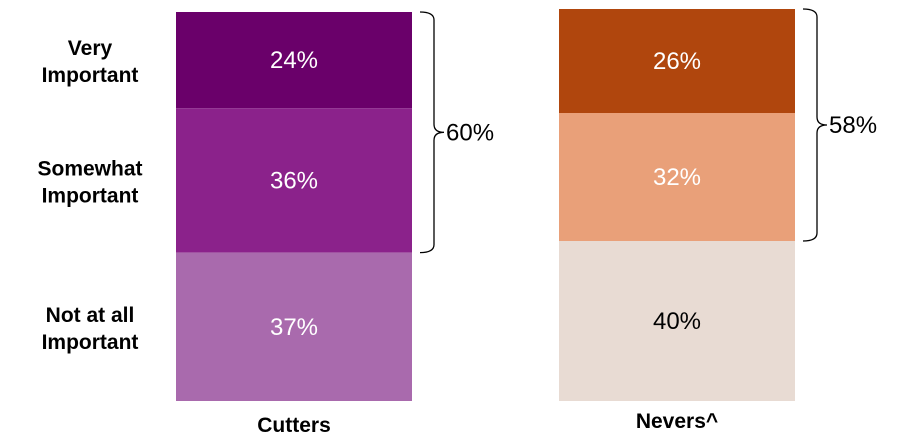 This screenshot has height=441, width=917. What do you see at coordinates (294, 425) in the screenshot?
I see `category-label: Cutters` at bounding box center [294, 425].